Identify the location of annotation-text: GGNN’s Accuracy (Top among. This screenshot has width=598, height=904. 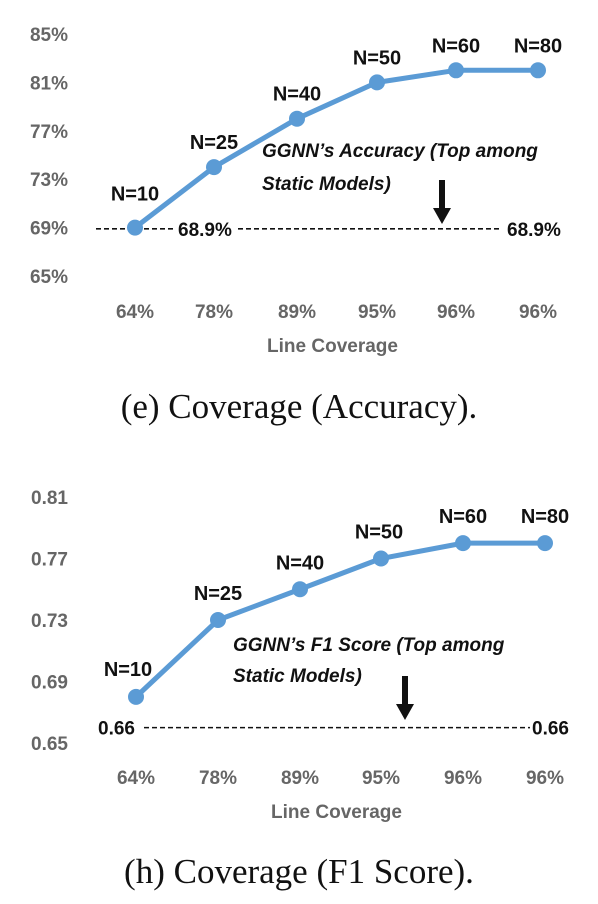
(400, 151).